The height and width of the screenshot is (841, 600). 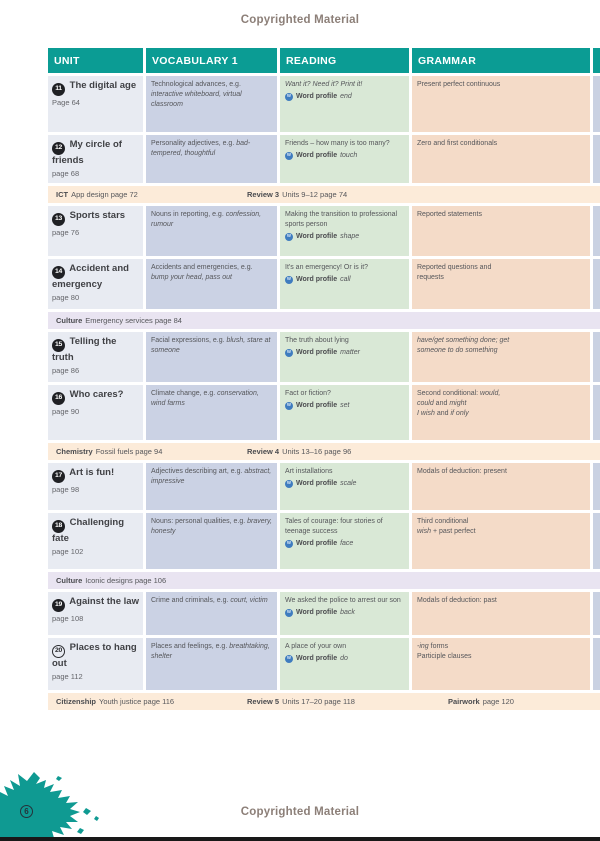 What do you see at coordinates (343, 601) in the screenshot?
I see `reading-title: We asked the police to arrest our son` at bounding box center [343, 601].